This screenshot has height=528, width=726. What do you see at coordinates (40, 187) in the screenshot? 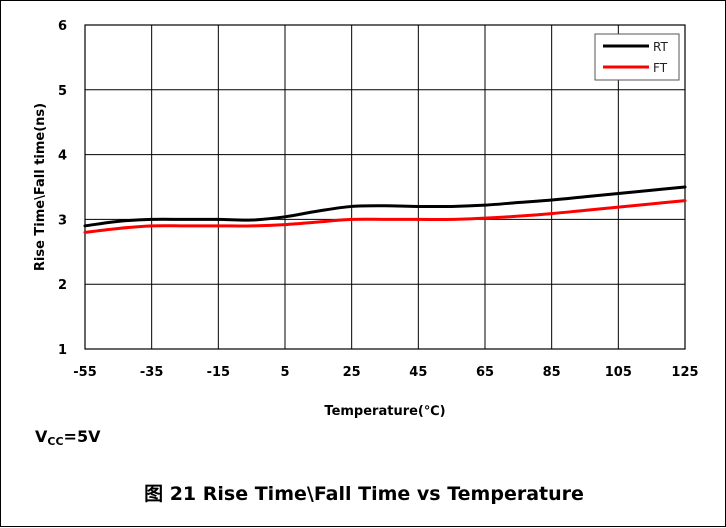
I see `y-axis-title: Rise Time\Fall time(ns)` at bounding box center [40, 187].